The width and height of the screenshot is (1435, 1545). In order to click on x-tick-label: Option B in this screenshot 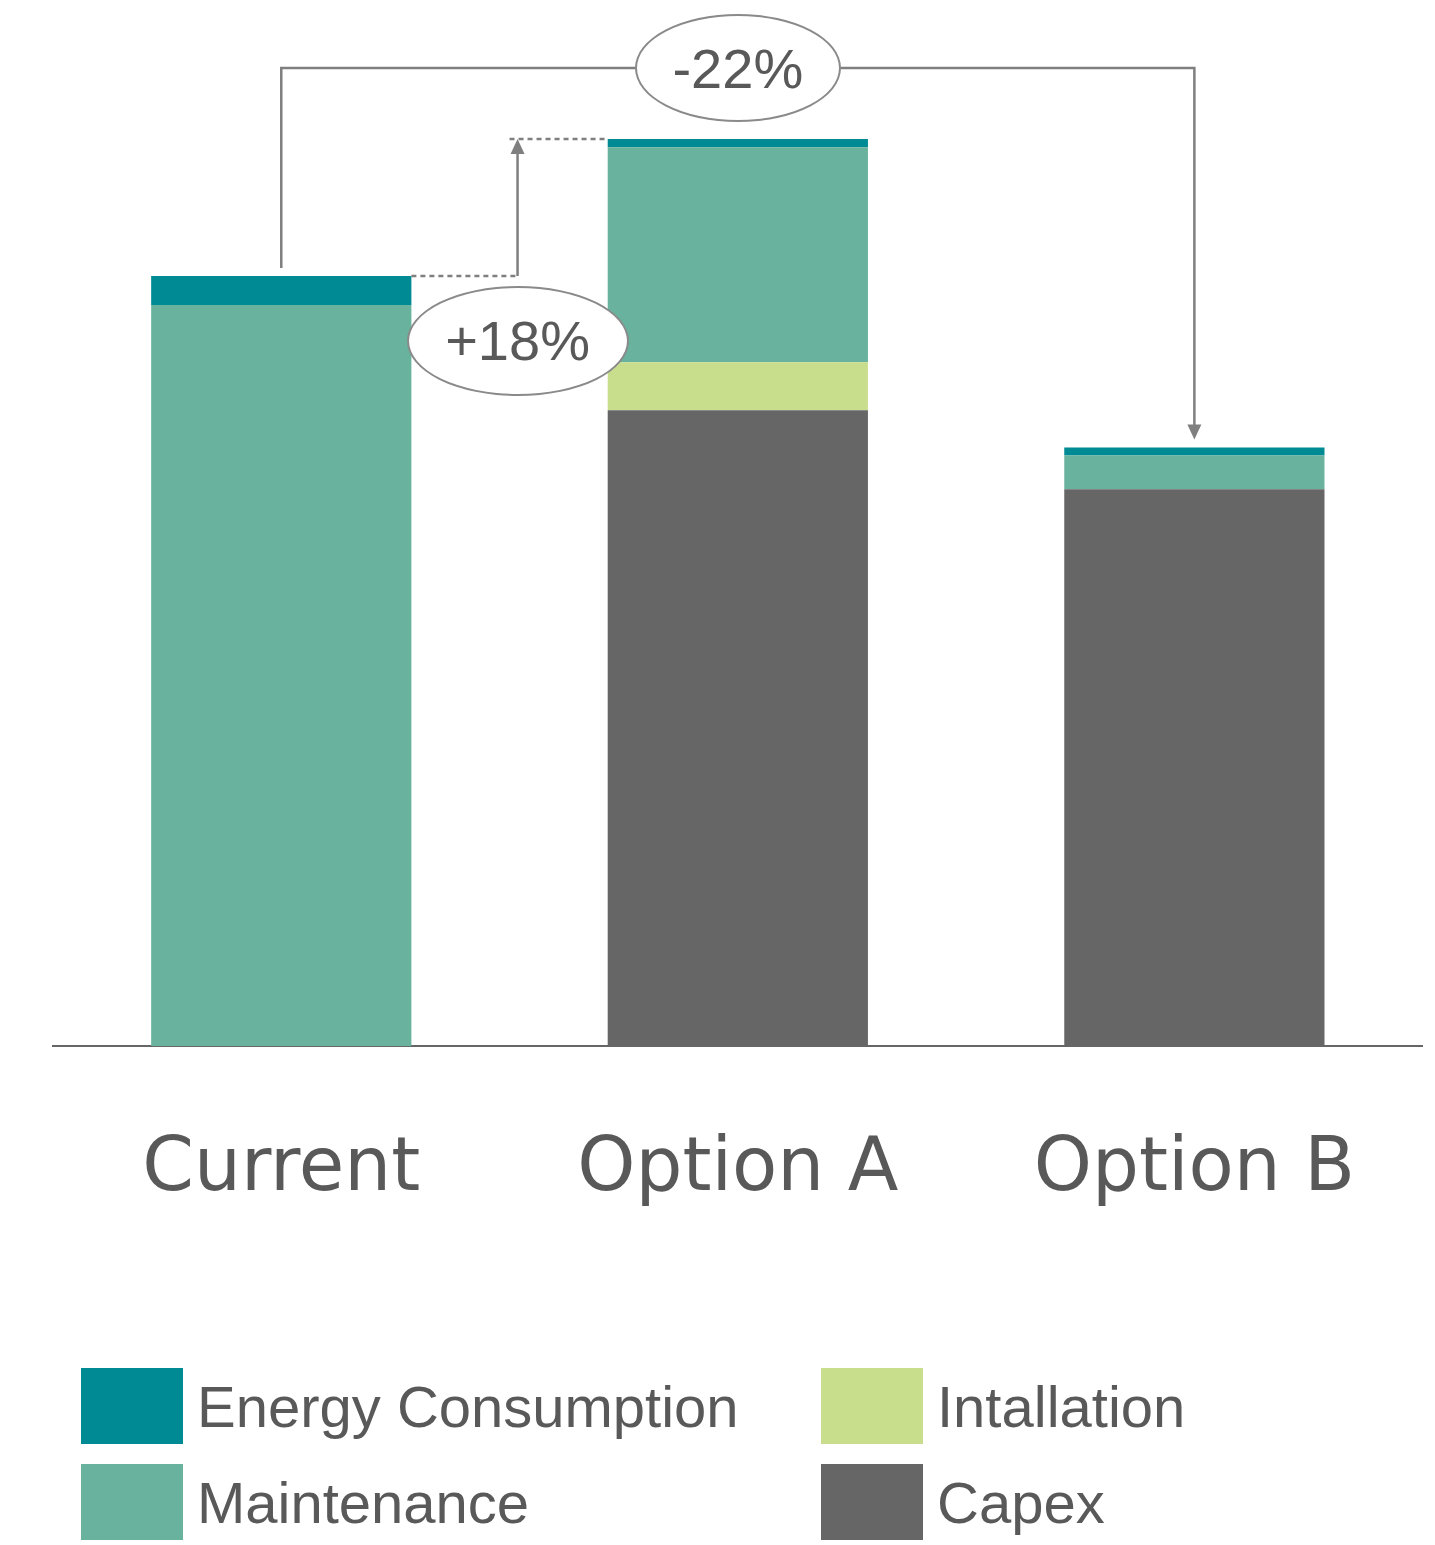, I will do `click(1194, 1163)`.